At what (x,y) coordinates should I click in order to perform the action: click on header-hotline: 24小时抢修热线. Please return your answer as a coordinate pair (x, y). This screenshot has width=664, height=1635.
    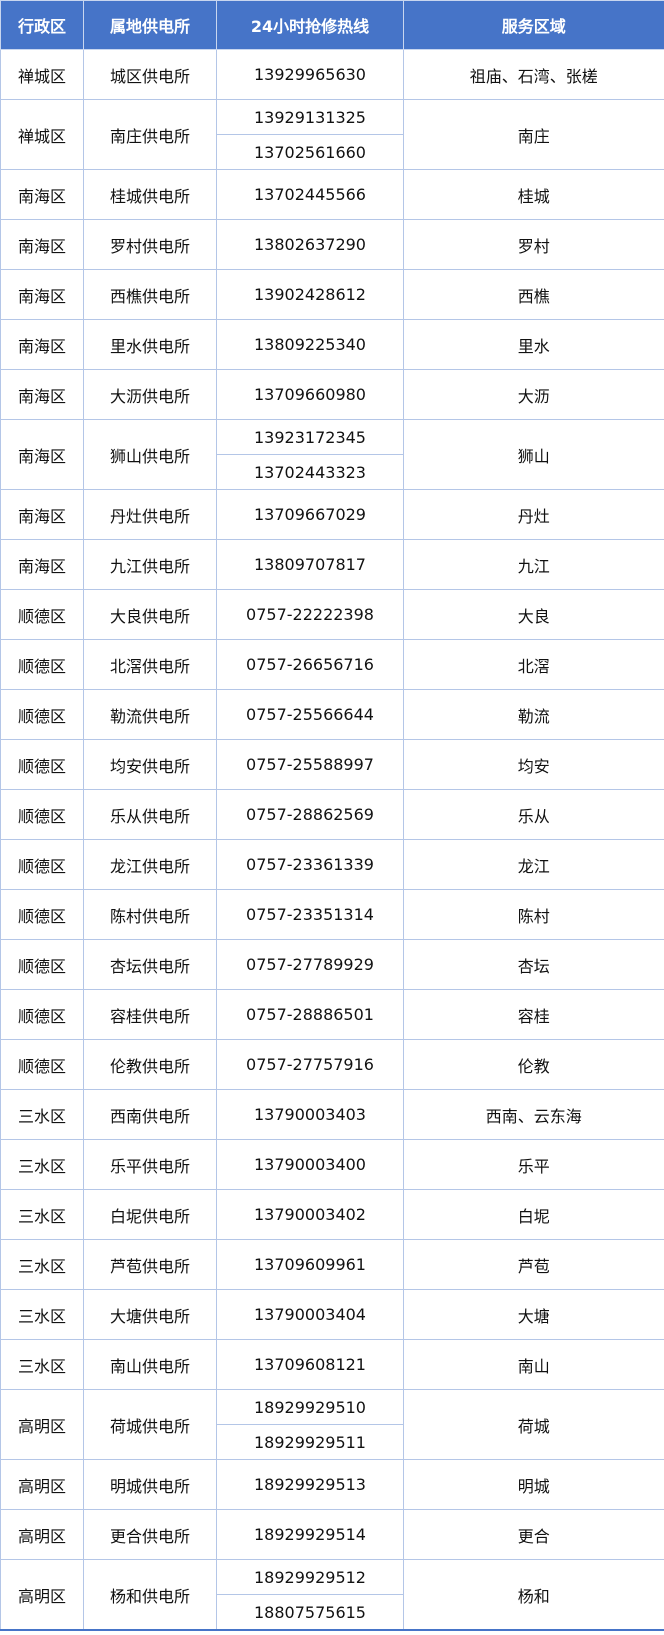
    Looking at the image, I should click on (310, 25).